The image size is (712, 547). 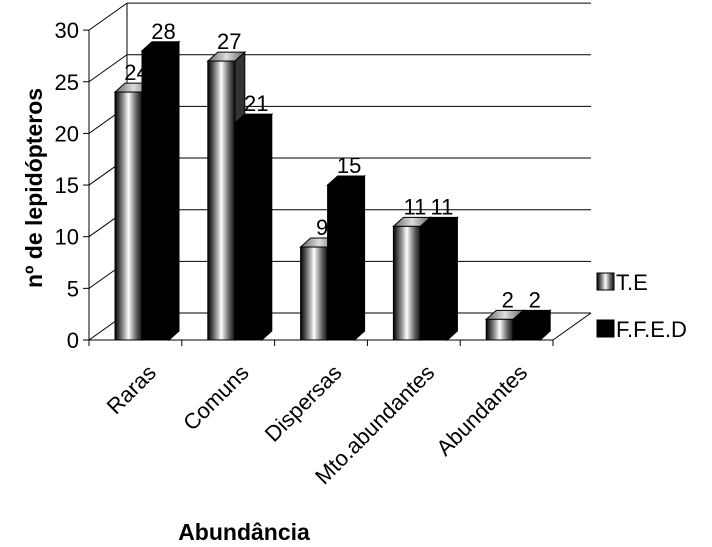 What do you see at coordinates (441, 206) in the screenshot?
I see `data-label-1-3: 11` at bounding box center [441, 206].